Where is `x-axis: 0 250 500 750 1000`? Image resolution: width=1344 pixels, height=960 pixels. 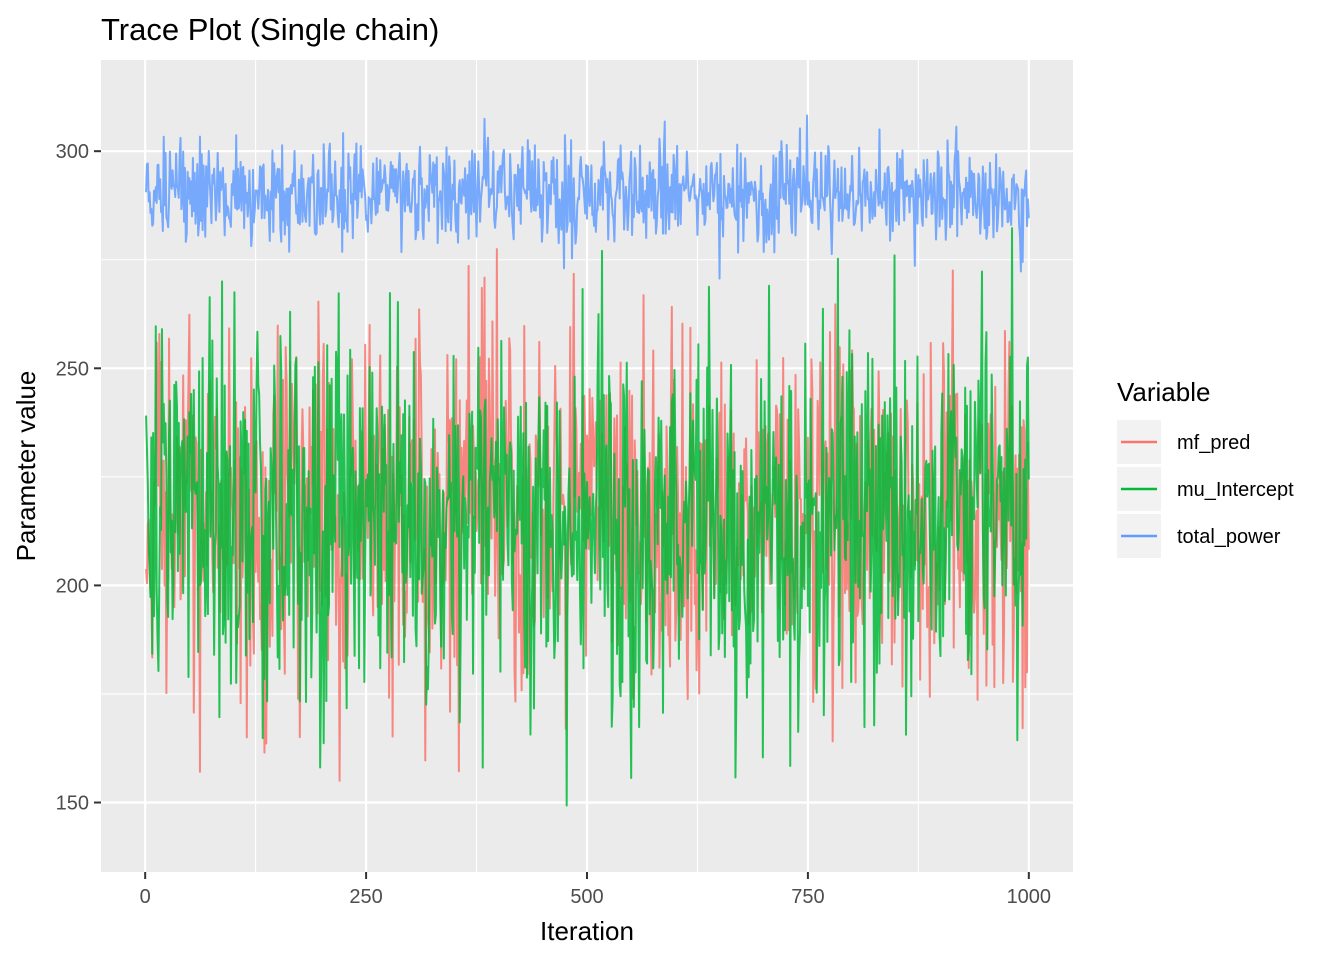 x-axis: 0 250 500 750 1000 is located at coordinates (595, 890).